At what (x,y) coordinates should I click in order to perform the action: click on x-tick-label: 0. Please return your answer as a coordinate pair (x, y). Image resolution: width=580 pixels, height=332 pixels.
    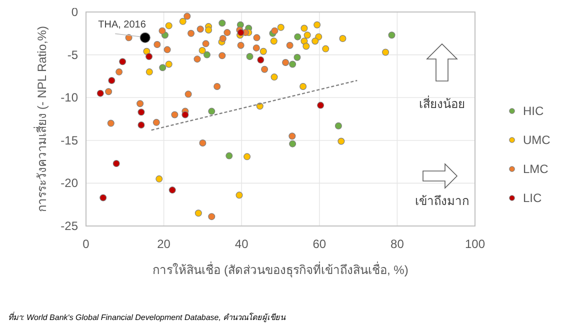
    Looking at the image, I should click on (86, 244).